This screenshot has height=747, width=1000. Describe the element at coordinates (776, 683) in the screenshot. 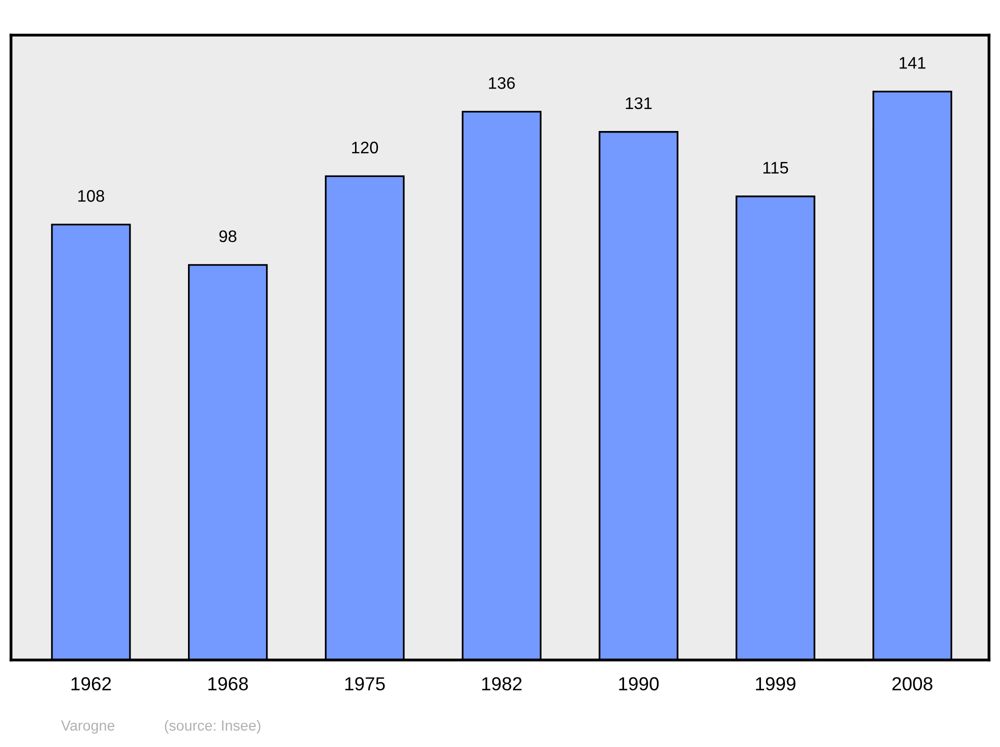

I see `x-tick-label: 1999` at that location.